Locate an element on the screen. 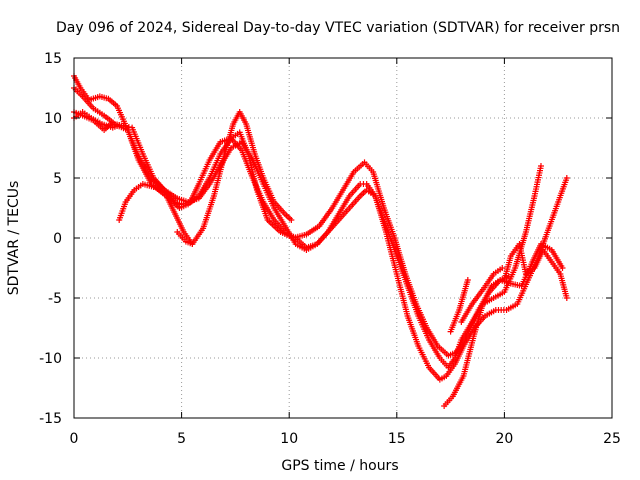  x-tick-label: 5 is located at coordinates (181, 439).